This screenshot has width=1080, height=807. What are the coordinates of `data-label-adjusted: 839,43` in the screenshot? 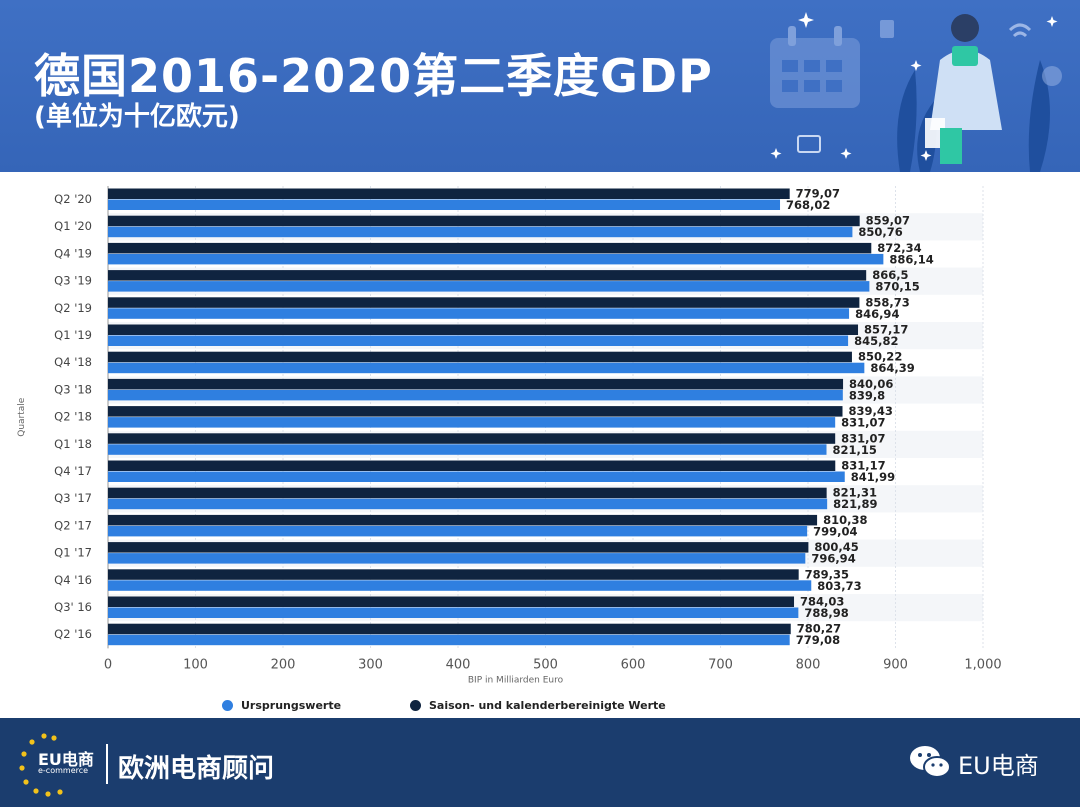 It's located at (871, 411).